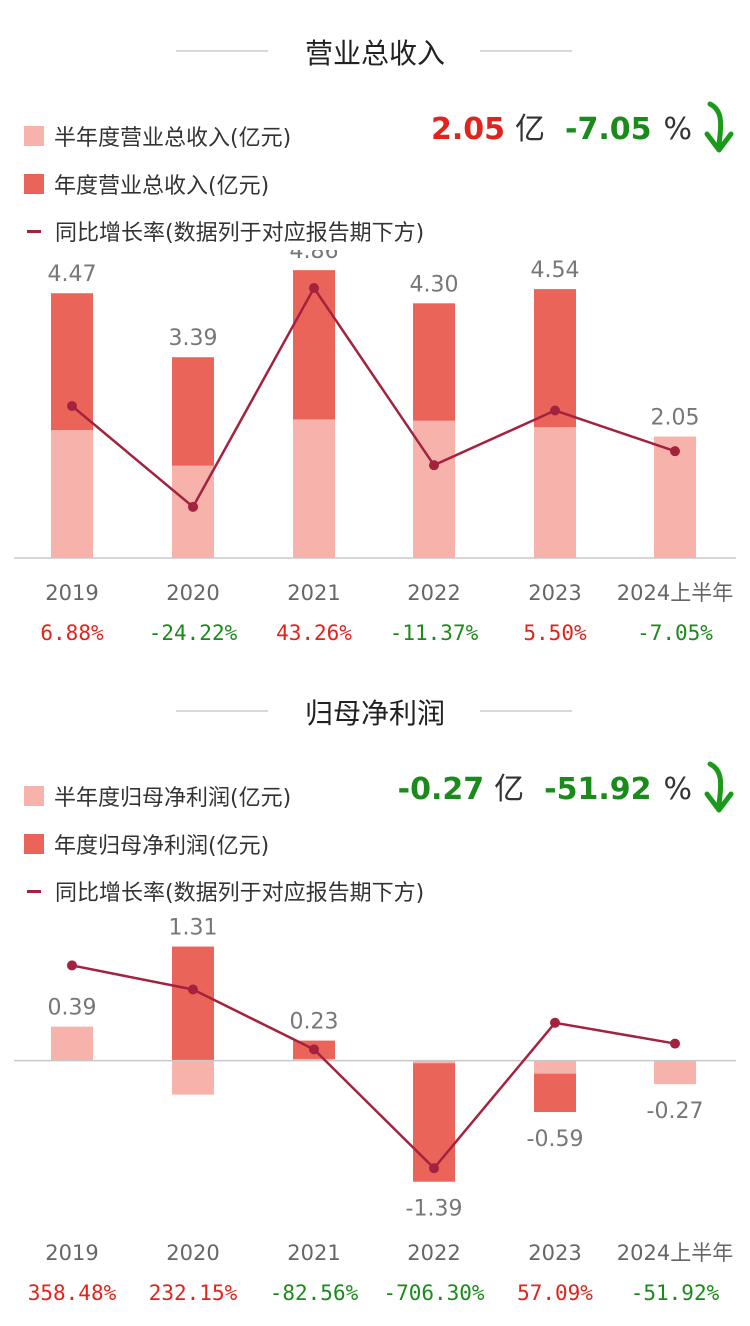 This screenshot has height=1326, width=750. What do you see at coordinates (467, 129) in the screenshot?
I see `summary-value: 2.05` at bounding box center [467, 129].